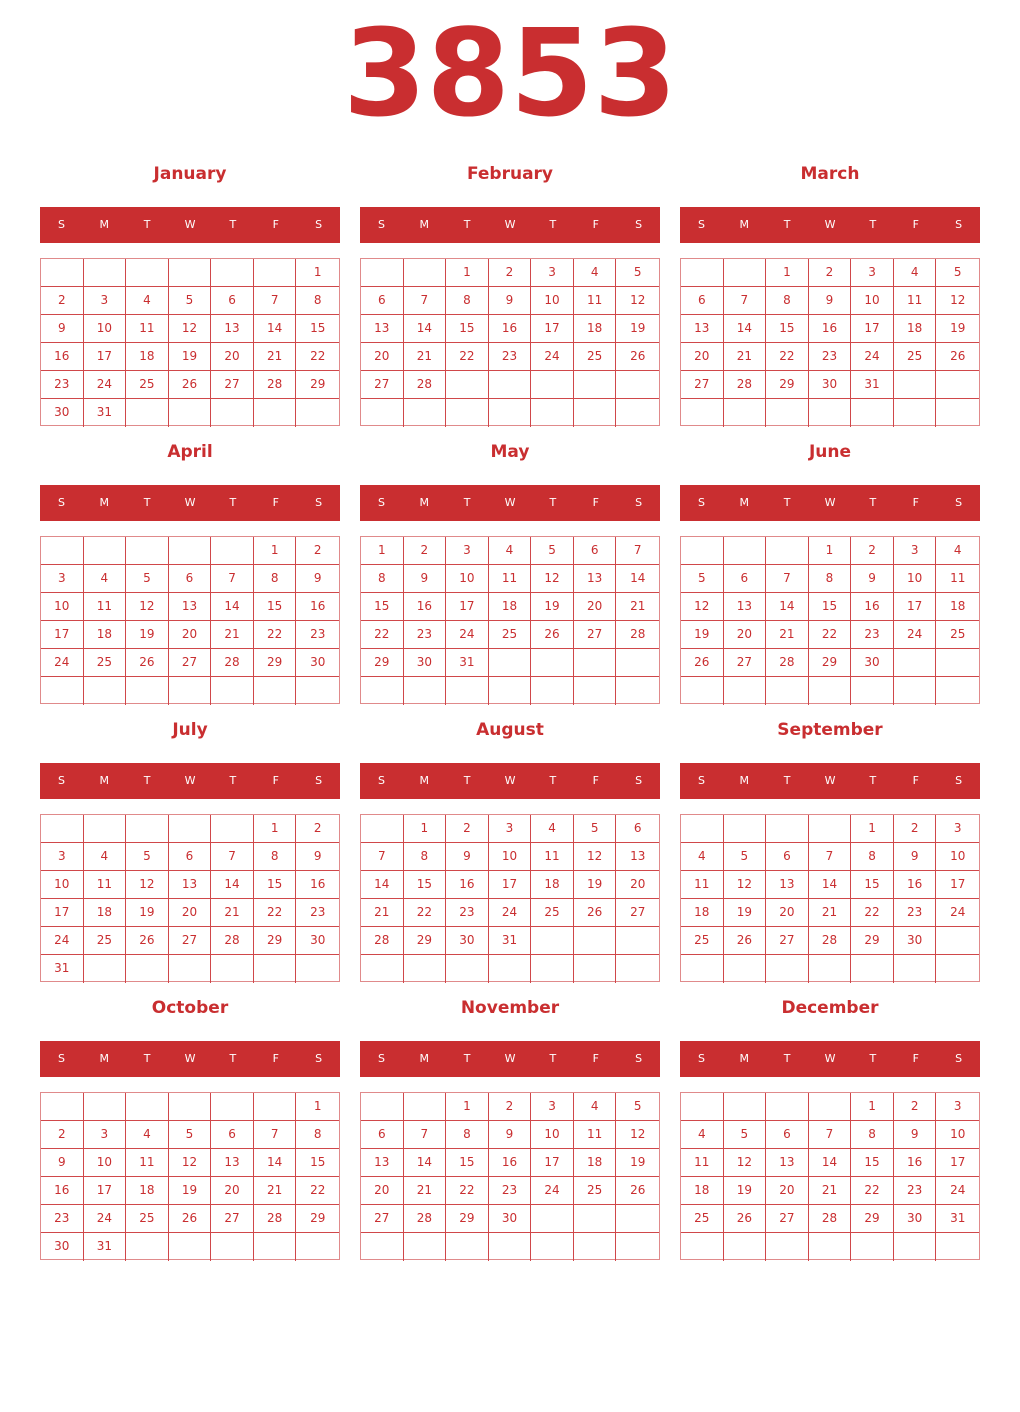 This screenshot has width=1020, height=1412. Describe the element at coordinates (830, 174) in the screenshot. I see `month-title: March` at that location.